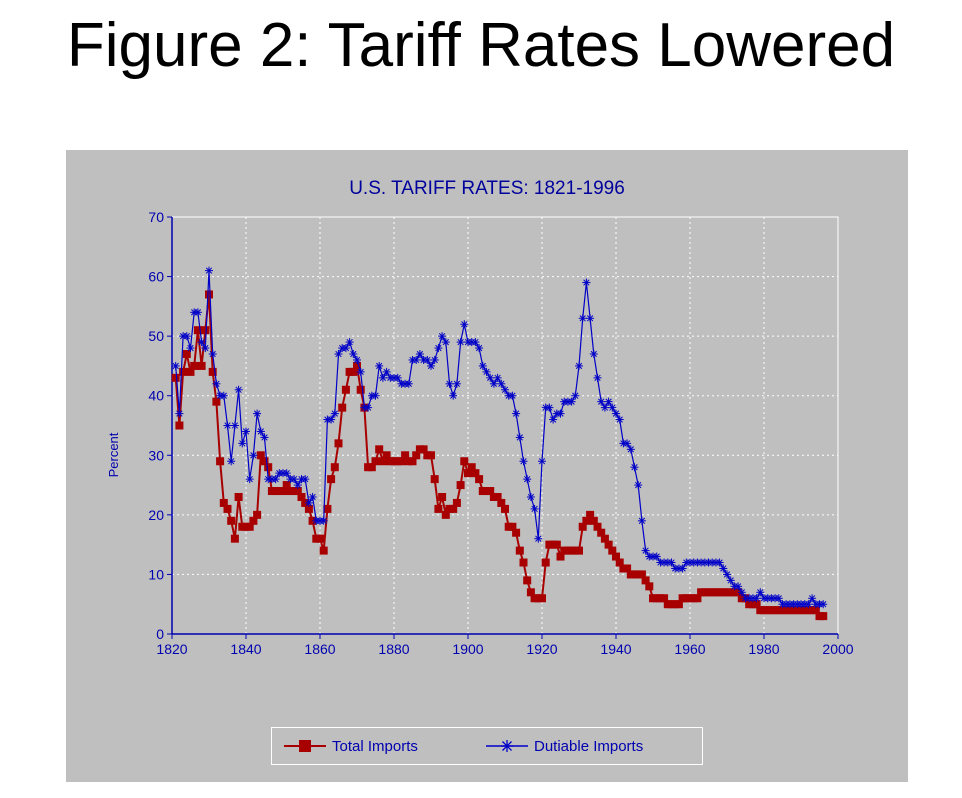  What do you see at coordinates (393, 649) in the screenshot?
I see `x-tick-label: 1880` at bounding box center [393, 649].